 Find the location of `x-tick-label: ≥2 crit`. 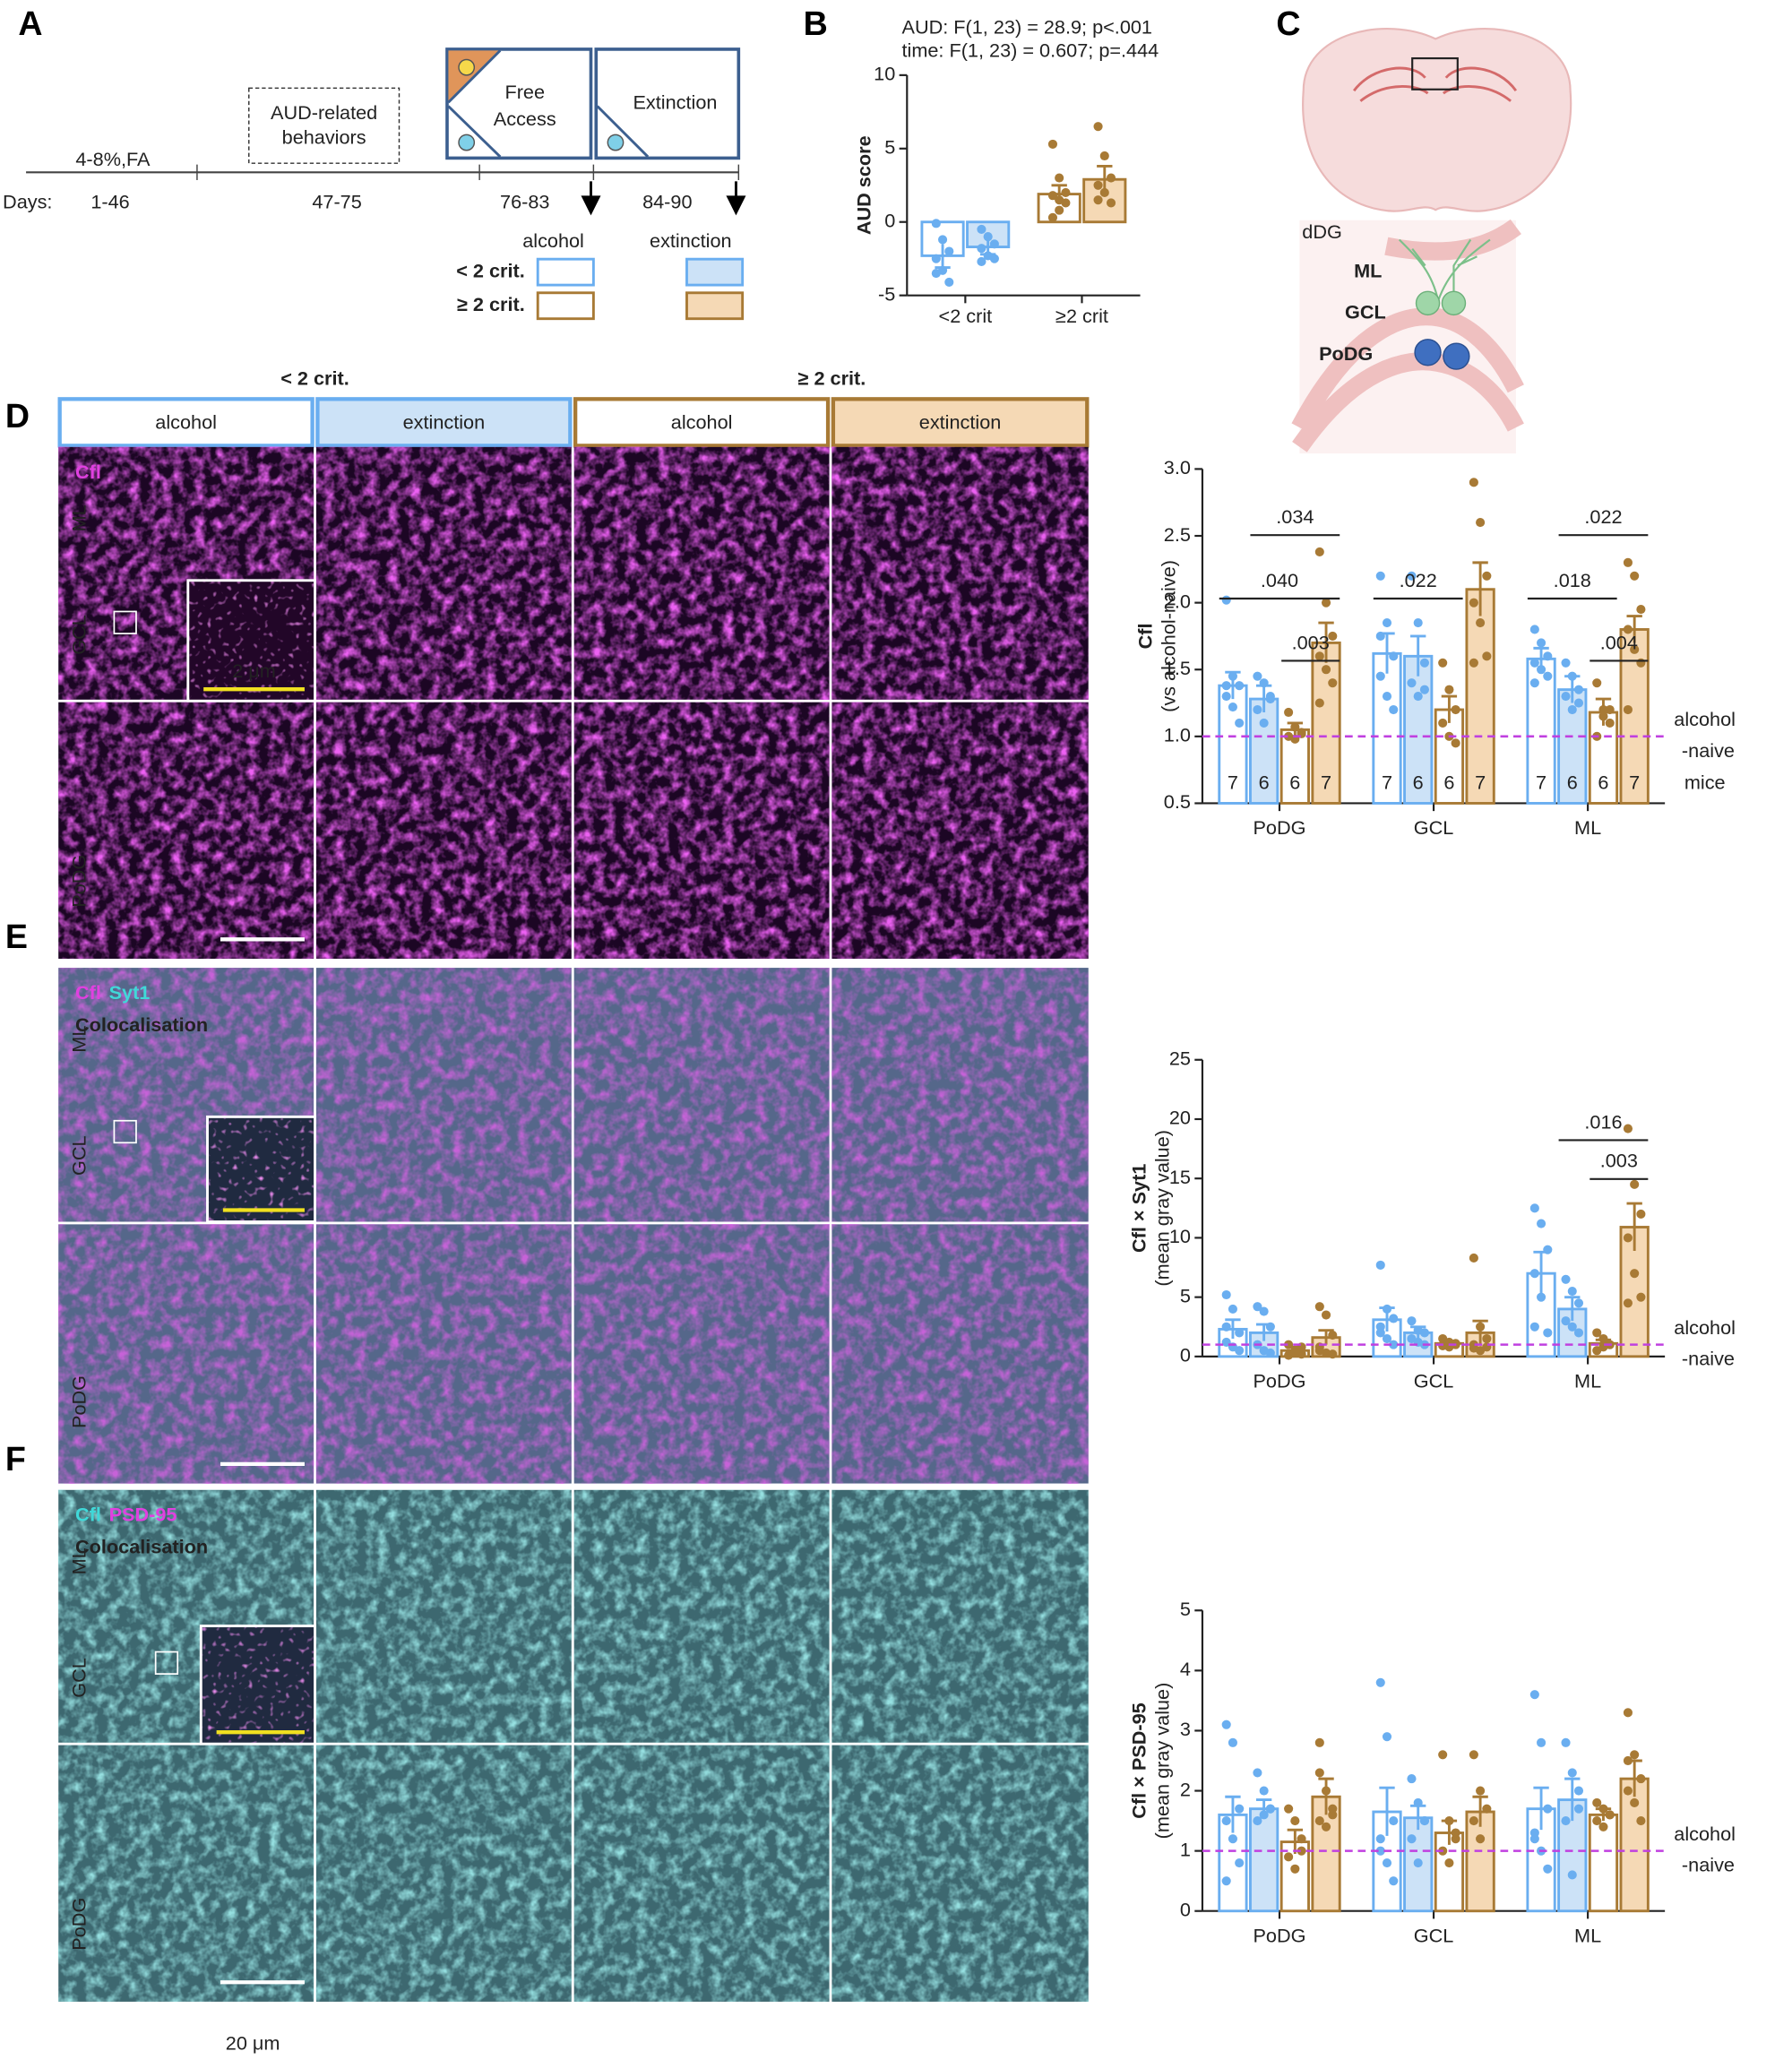

x-tick-label: ≥2 crit is located at coordinates (1081, 316).